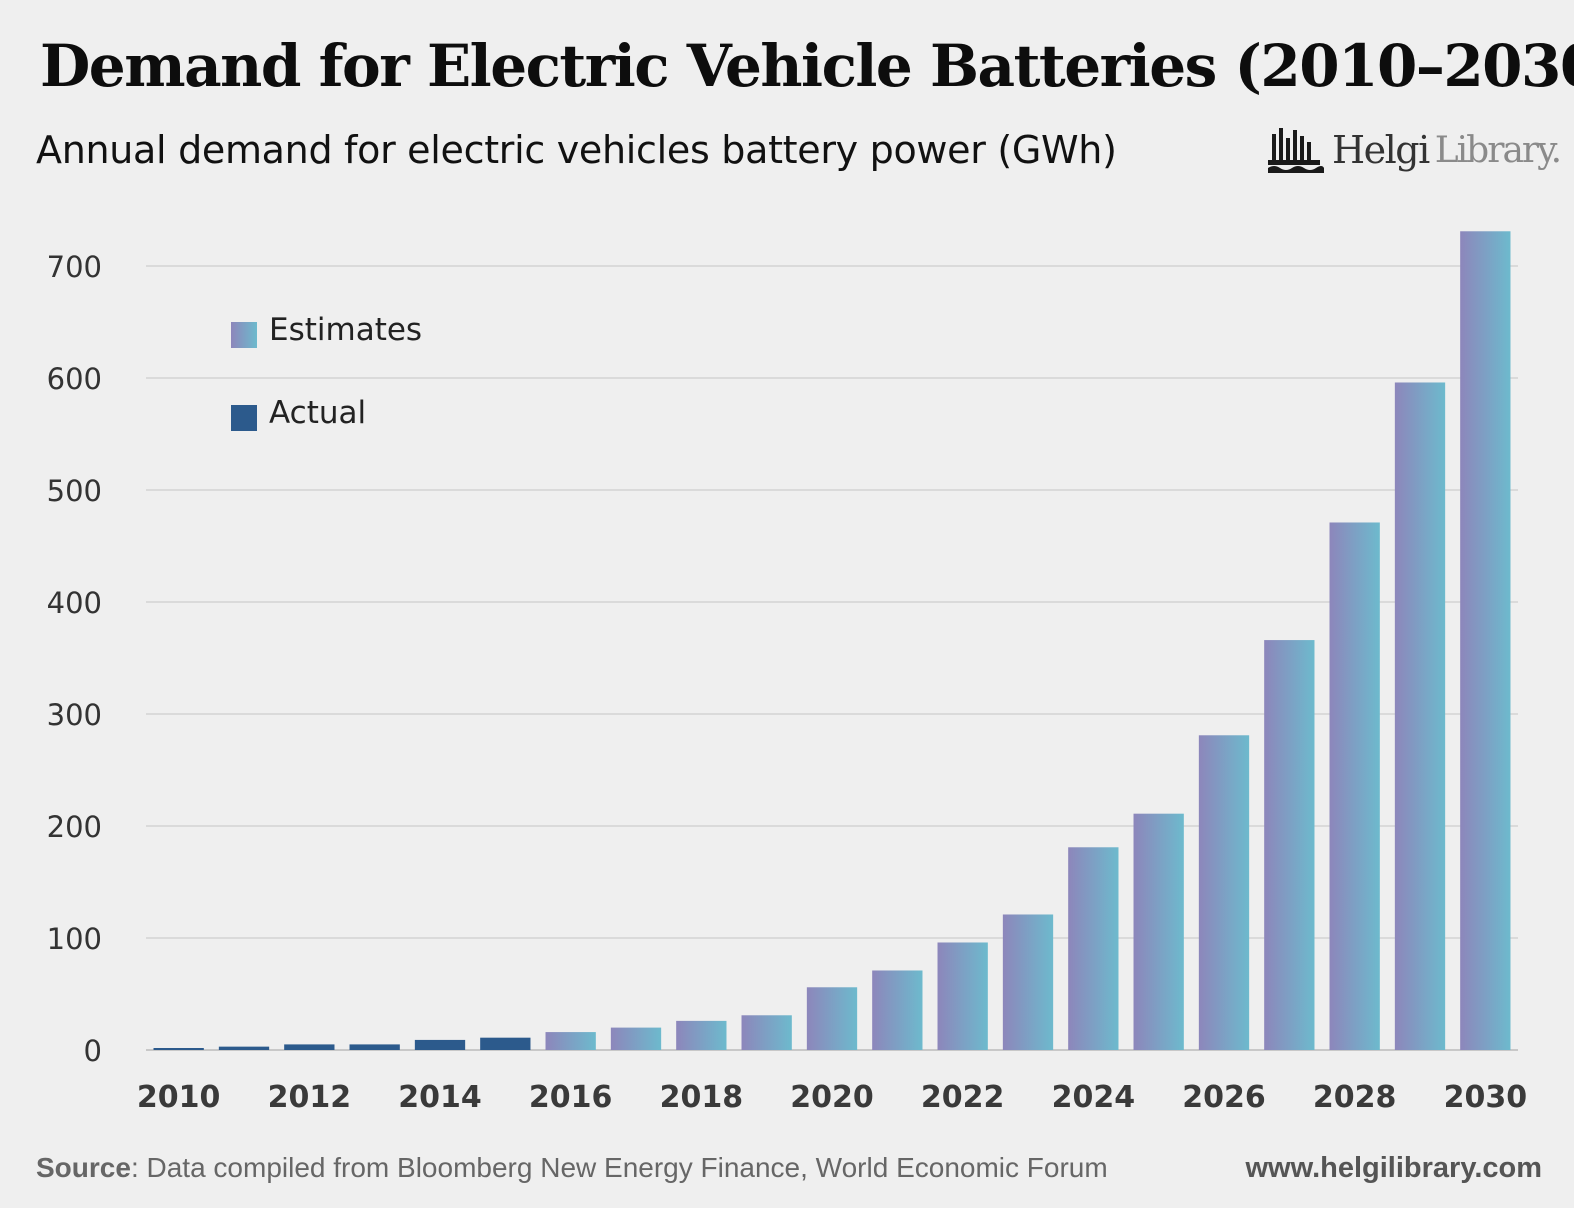 The image size is (1574, 1208). Describe the element at coordinates (244, 418) in the screenshot. I see `legend-swatch-actual` at that location.